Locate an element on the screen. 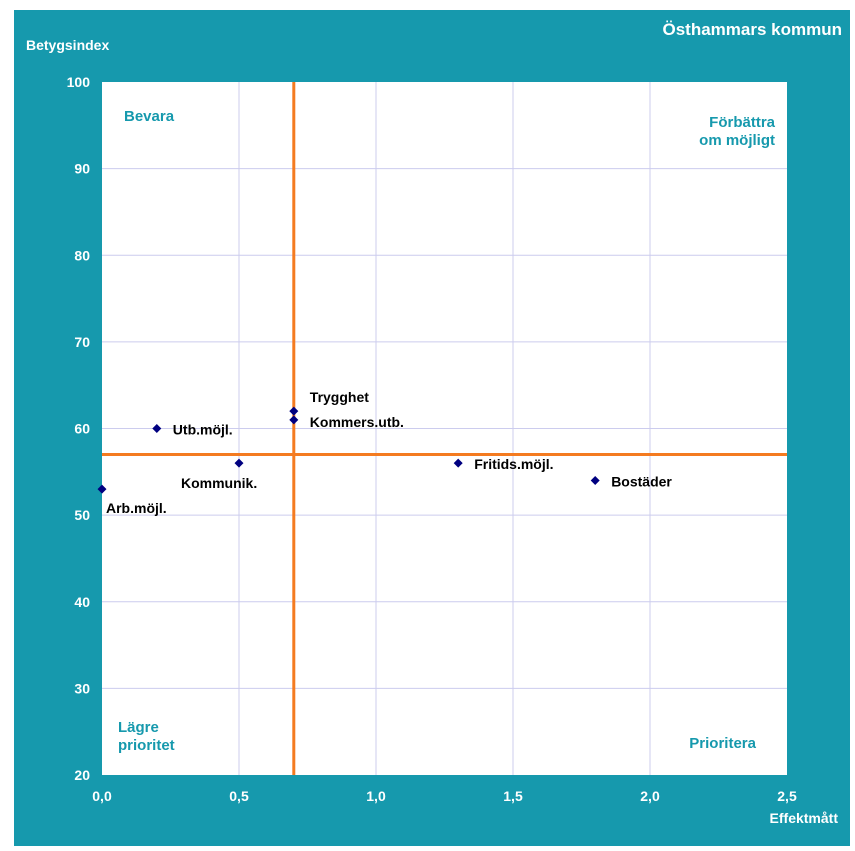 Image resolution: width=855 pixels, height=851 pixels. y-tick-label: 60 is located at coordinates (82, 429).